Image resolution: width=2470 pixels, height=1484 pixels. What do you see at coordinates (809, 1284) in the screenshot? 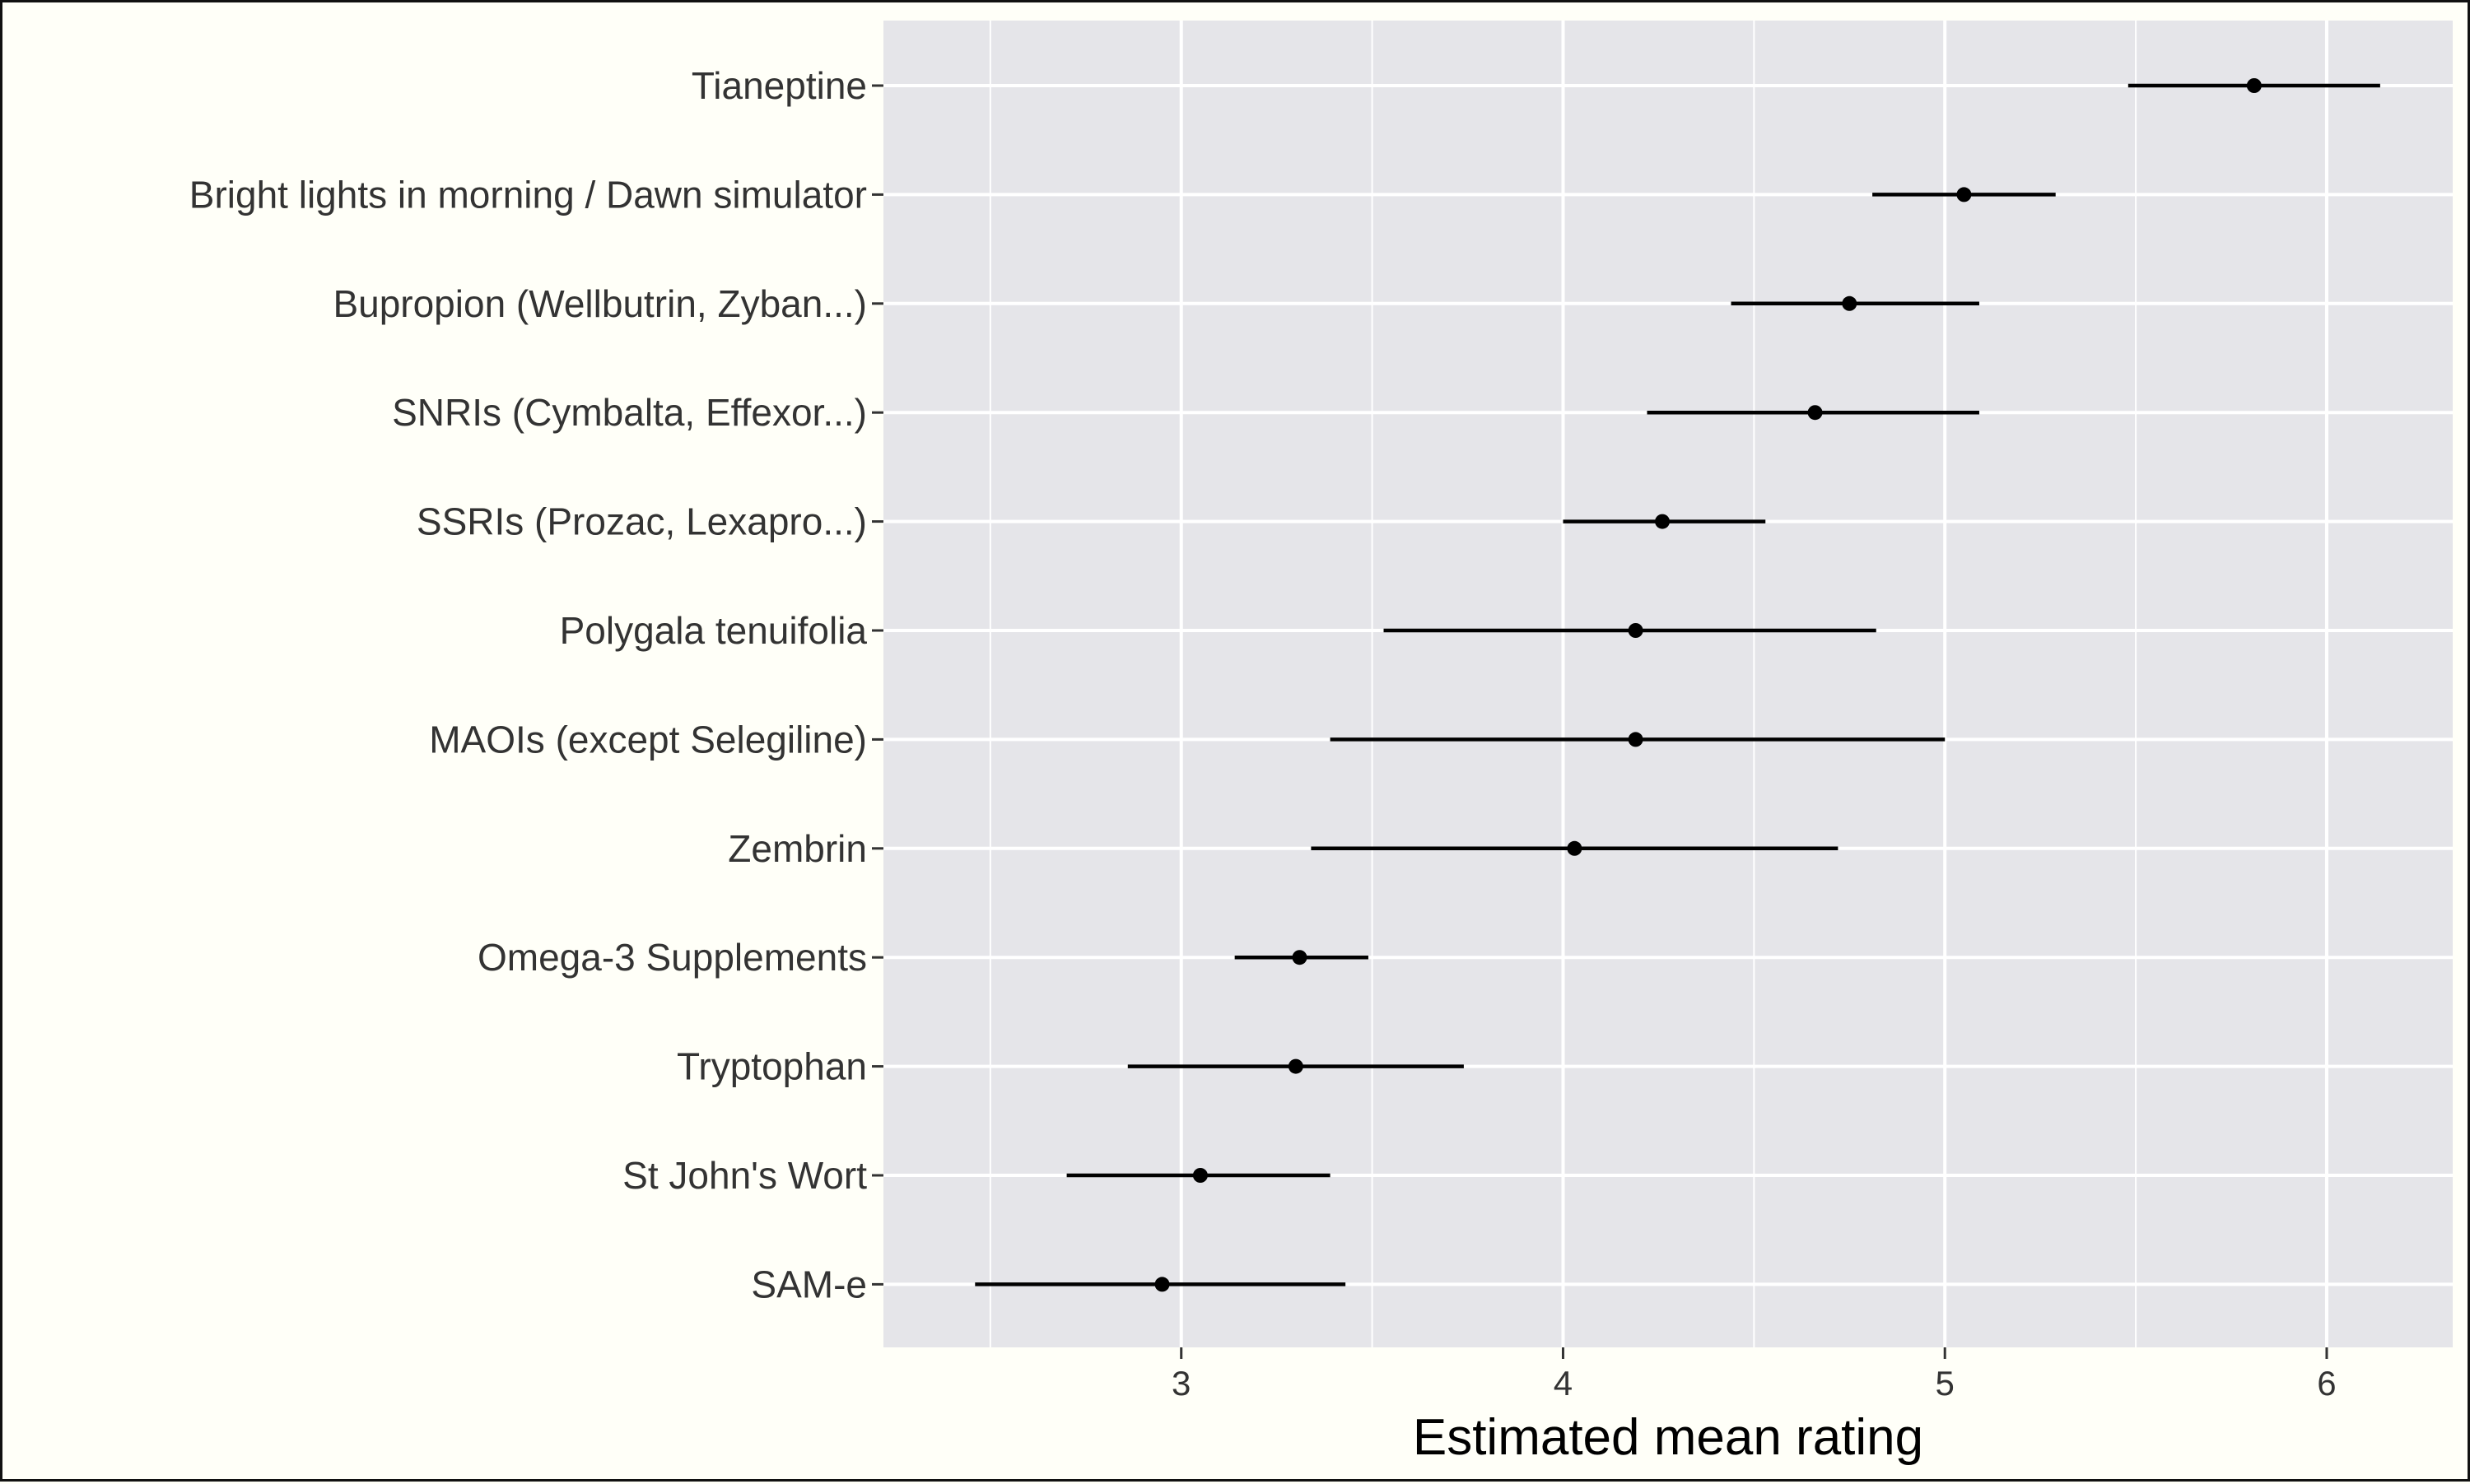
I see `y-tick-label: SAM-e` at bounding box center [809, 1284].